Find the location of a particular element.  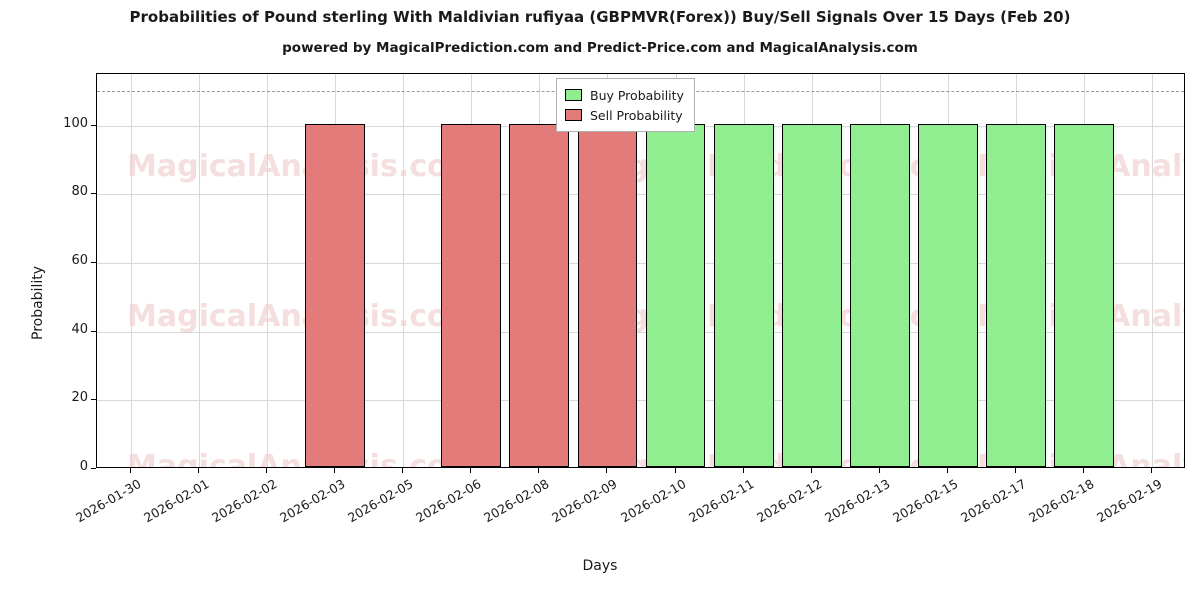

legend-item-buy: Buy Probability is located at coordinates (624, 95).